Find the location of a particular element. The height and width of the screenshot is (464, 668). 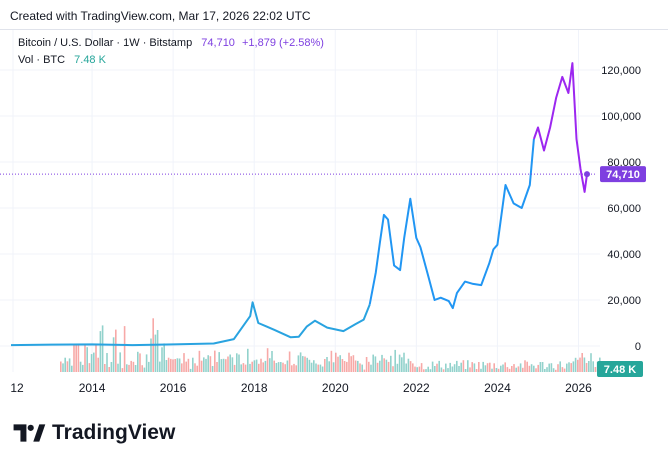

tradingview-logo: TradingView is located at coordinates (93, 433).